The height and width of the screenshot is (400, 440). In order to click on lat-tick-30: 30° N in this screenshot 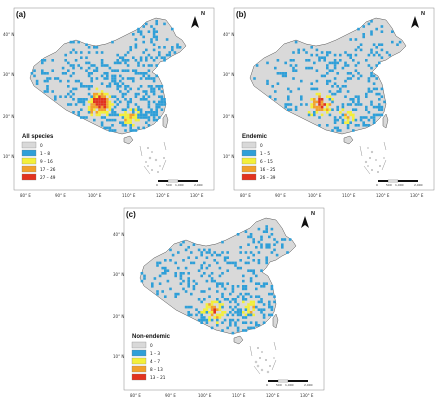, I will do `click(118, 274)`.